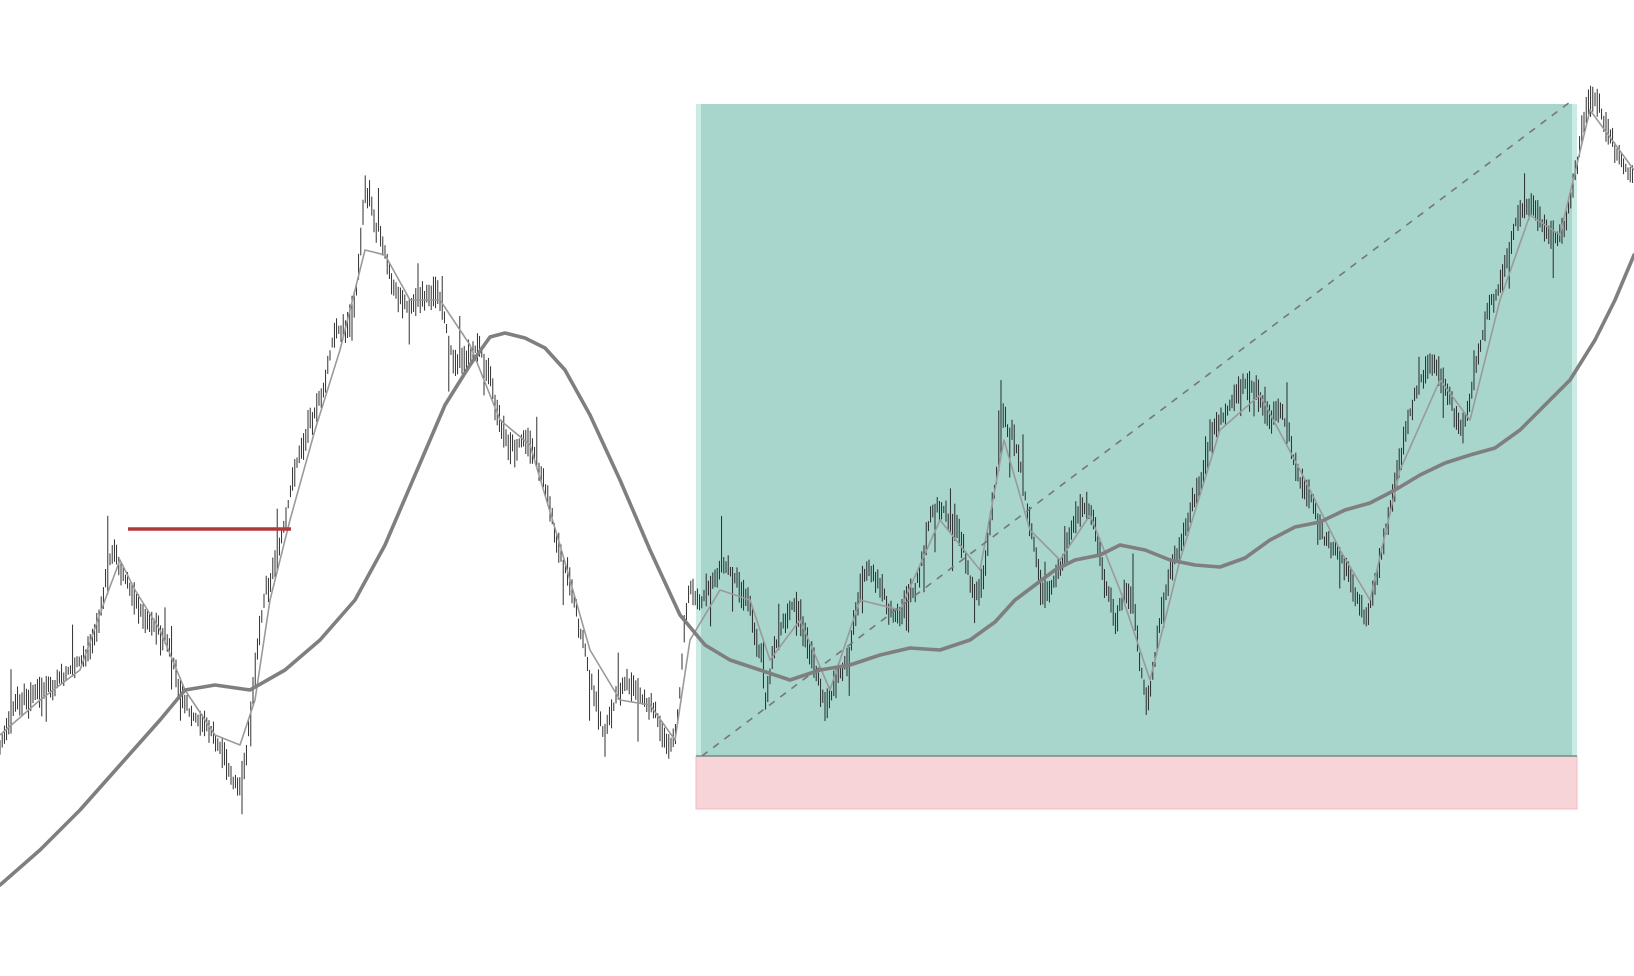 This screenshot has height=976, width=1634. What do you see at coordinates (1136, 782) in the screenshot?
I see `stop-zone` at bounding box center [1136, 782].